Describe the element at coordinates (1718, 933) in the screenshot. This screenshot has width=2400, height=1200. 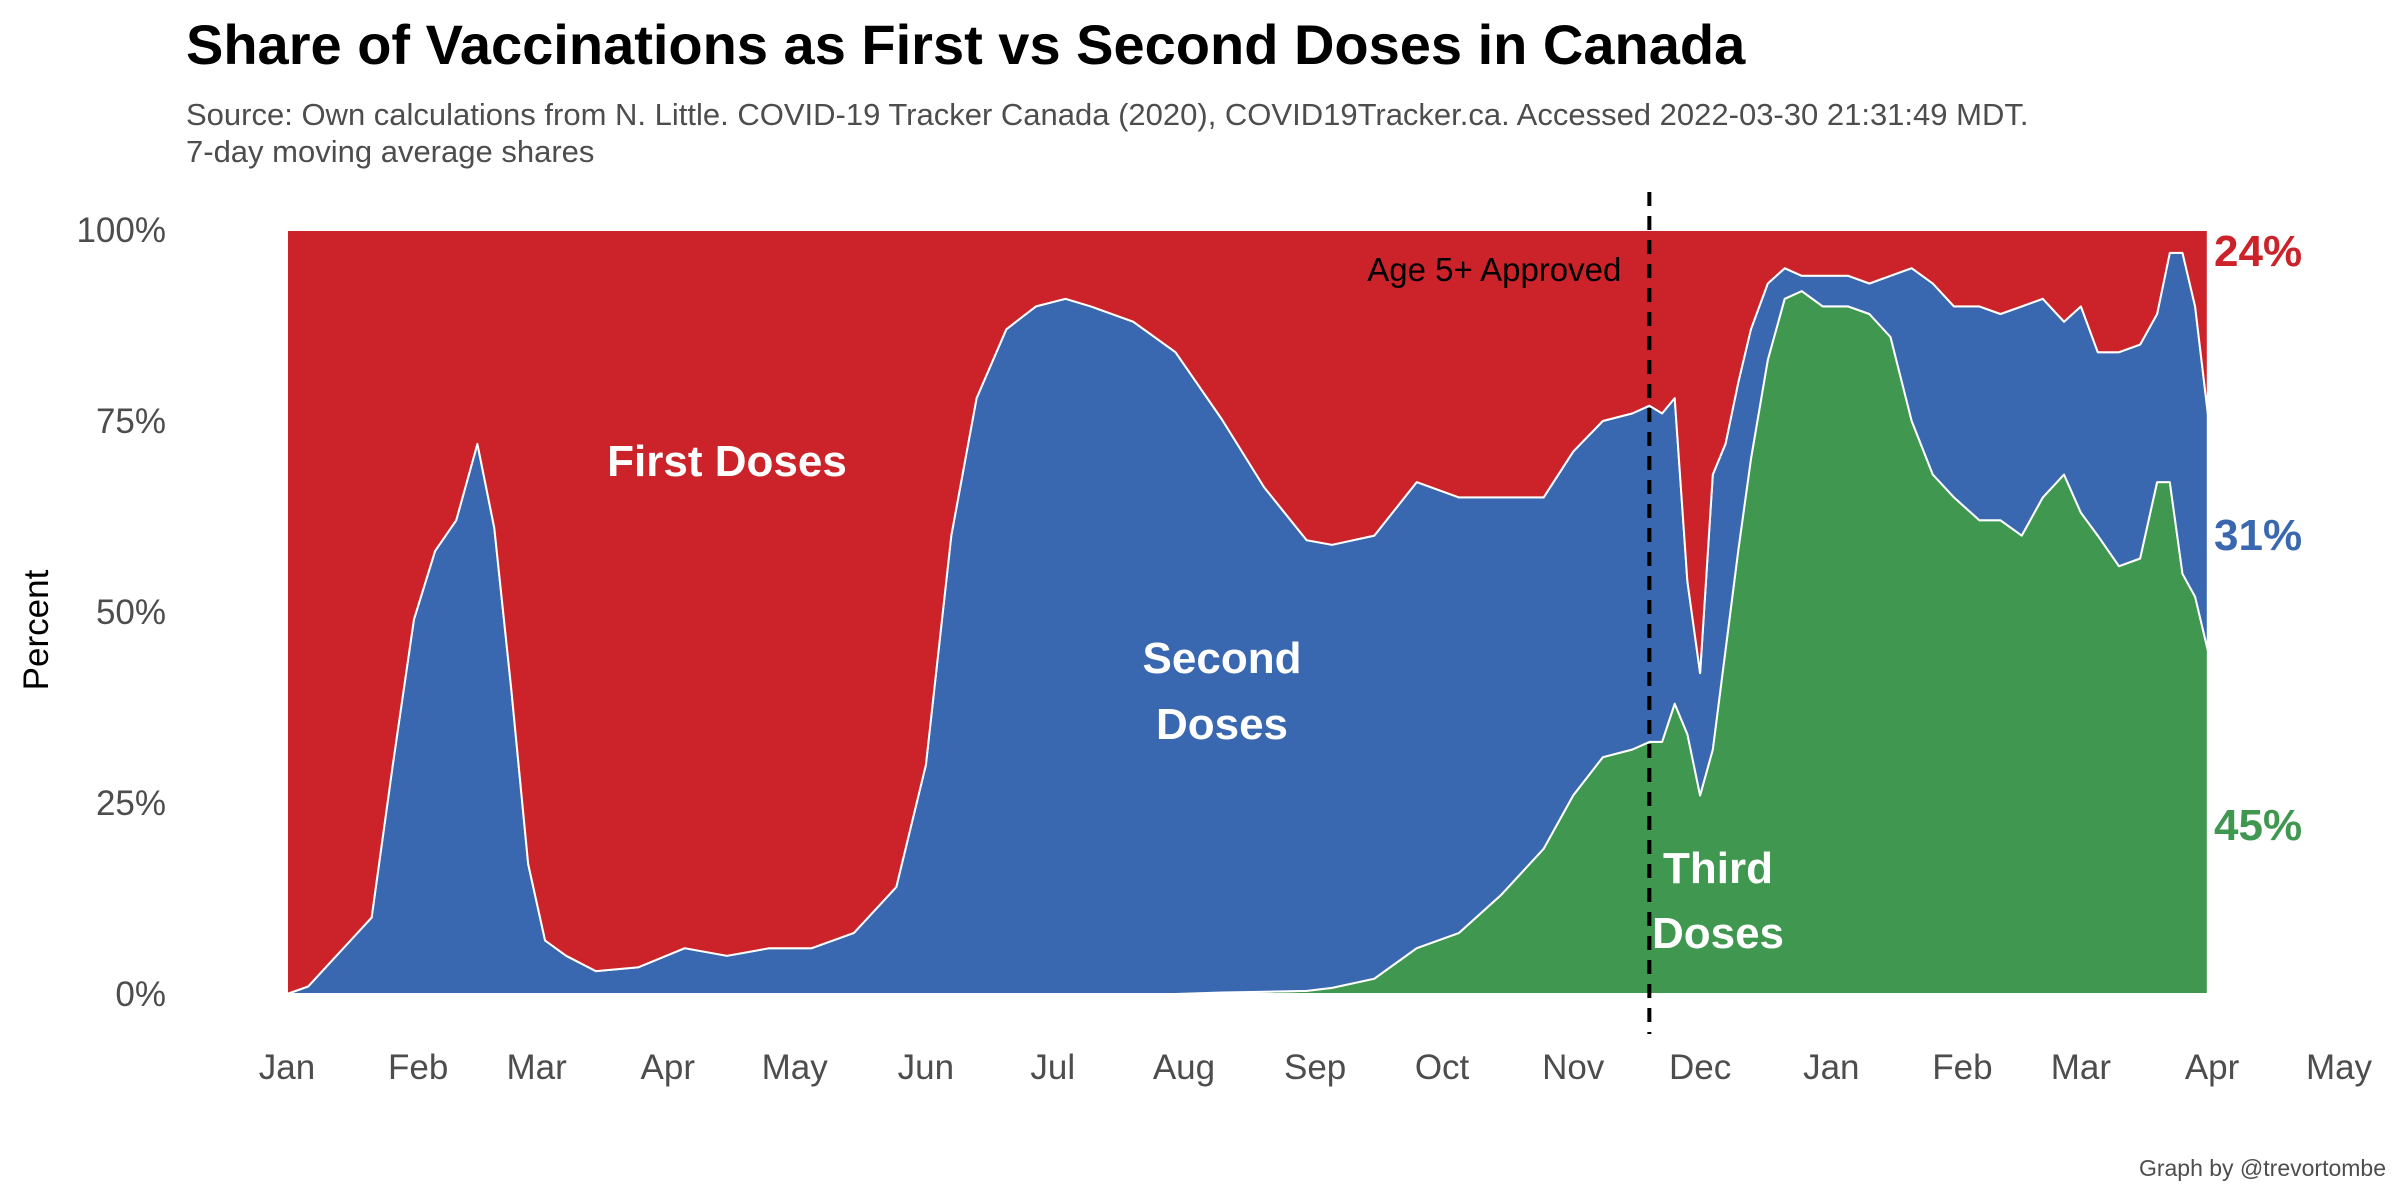
I see `third-doses-label-line2: Doses` at that location.